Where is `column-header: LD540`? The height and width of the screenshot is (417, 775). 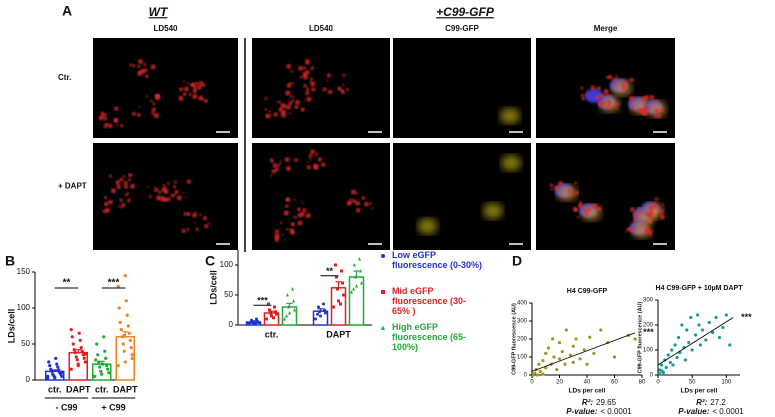 column-header: LD540 is located at coordinates (321, 28).